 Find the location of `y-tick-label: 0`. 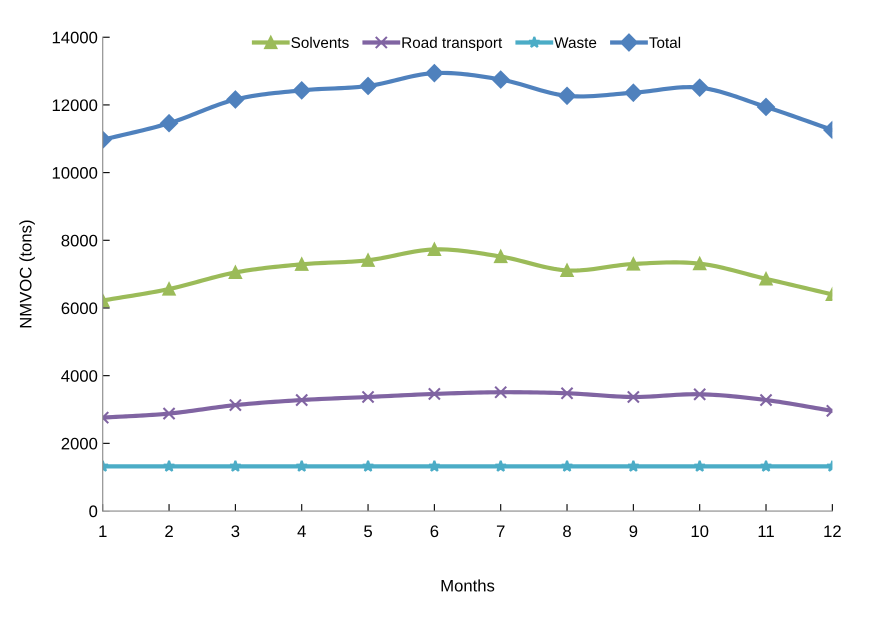

y-tick-label: 0 is located at coordinates (93, 511).